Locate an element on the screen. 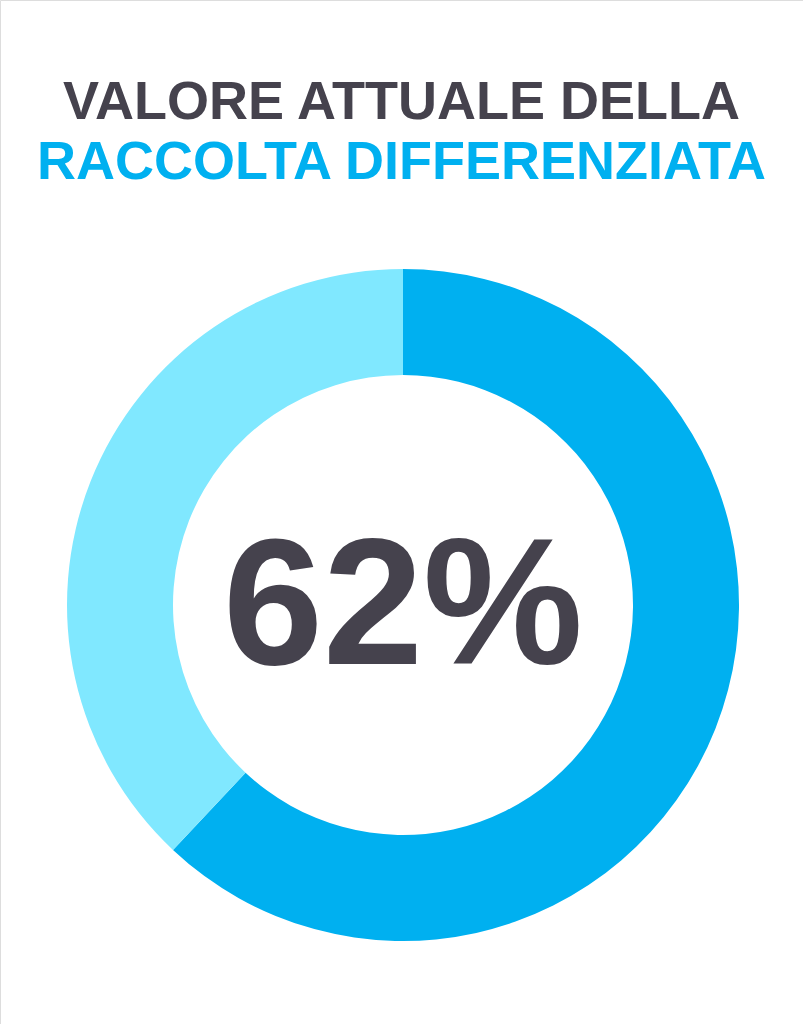  chart-subtitle: RACCOLTA DIFFERENZIATA is located at coordinates (401, 160).